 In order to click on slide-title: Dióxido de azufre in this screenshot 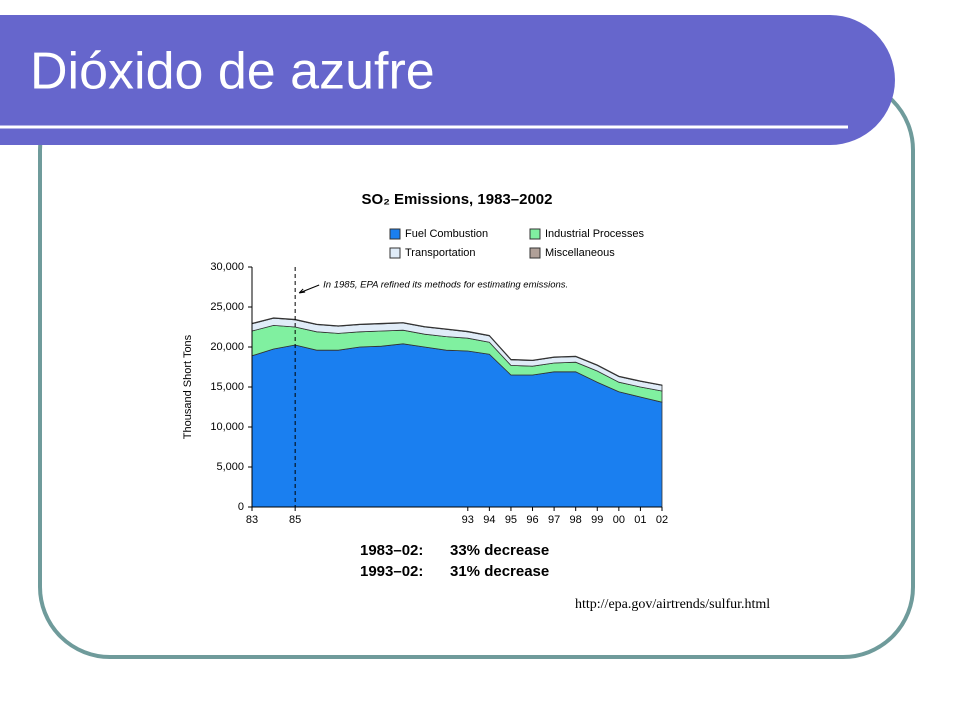, I will do `click(232, 72)`.